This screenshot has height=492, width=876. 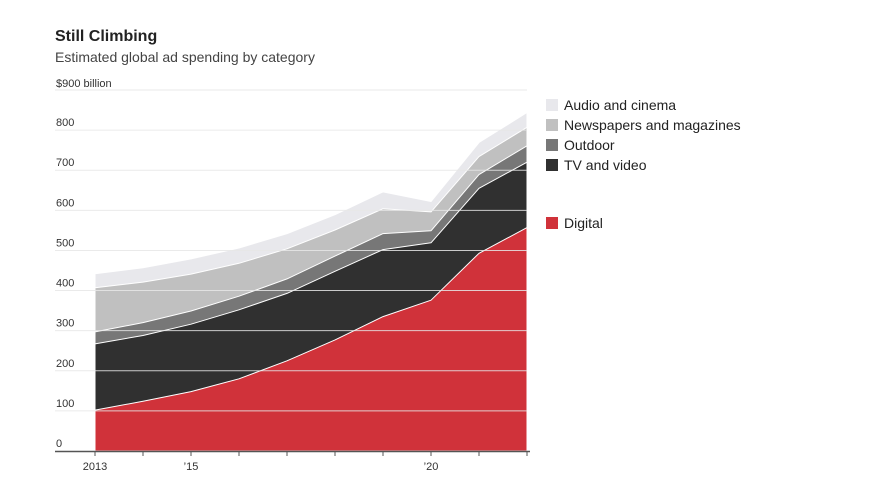 I want to click on legend-label-outdoor: Outdoor, so click(x=589, y=145).